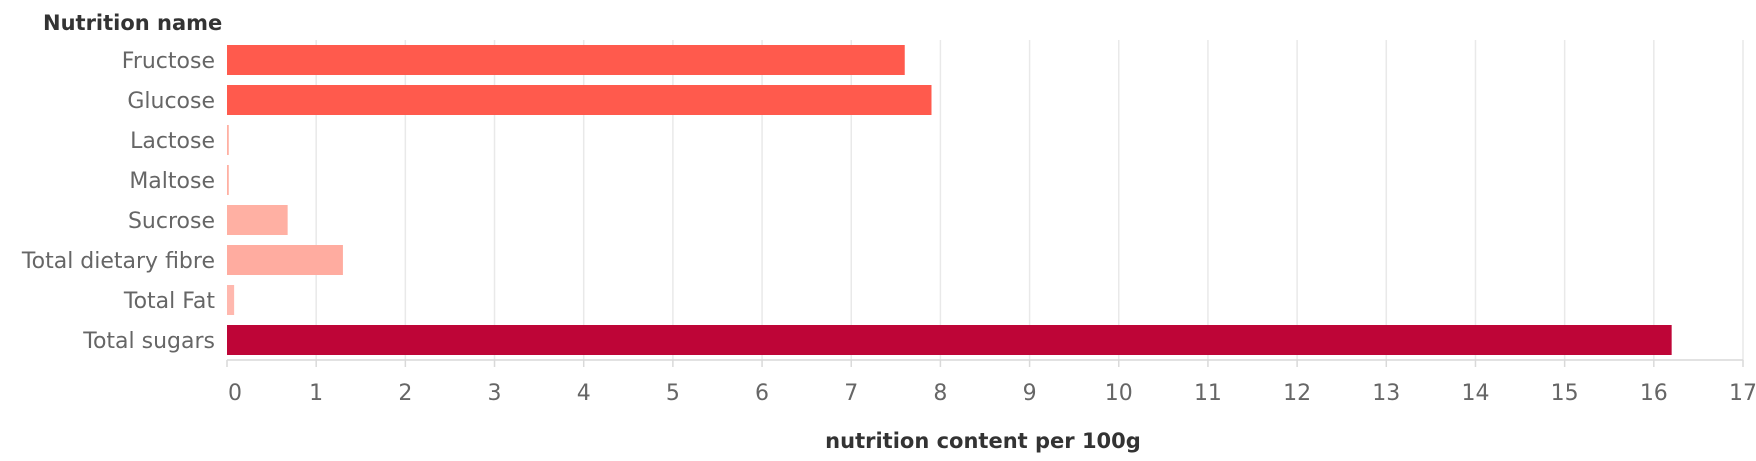 This screenshot has width=1756, height=461. I want to click on bar-glucose, so click(579, 100).